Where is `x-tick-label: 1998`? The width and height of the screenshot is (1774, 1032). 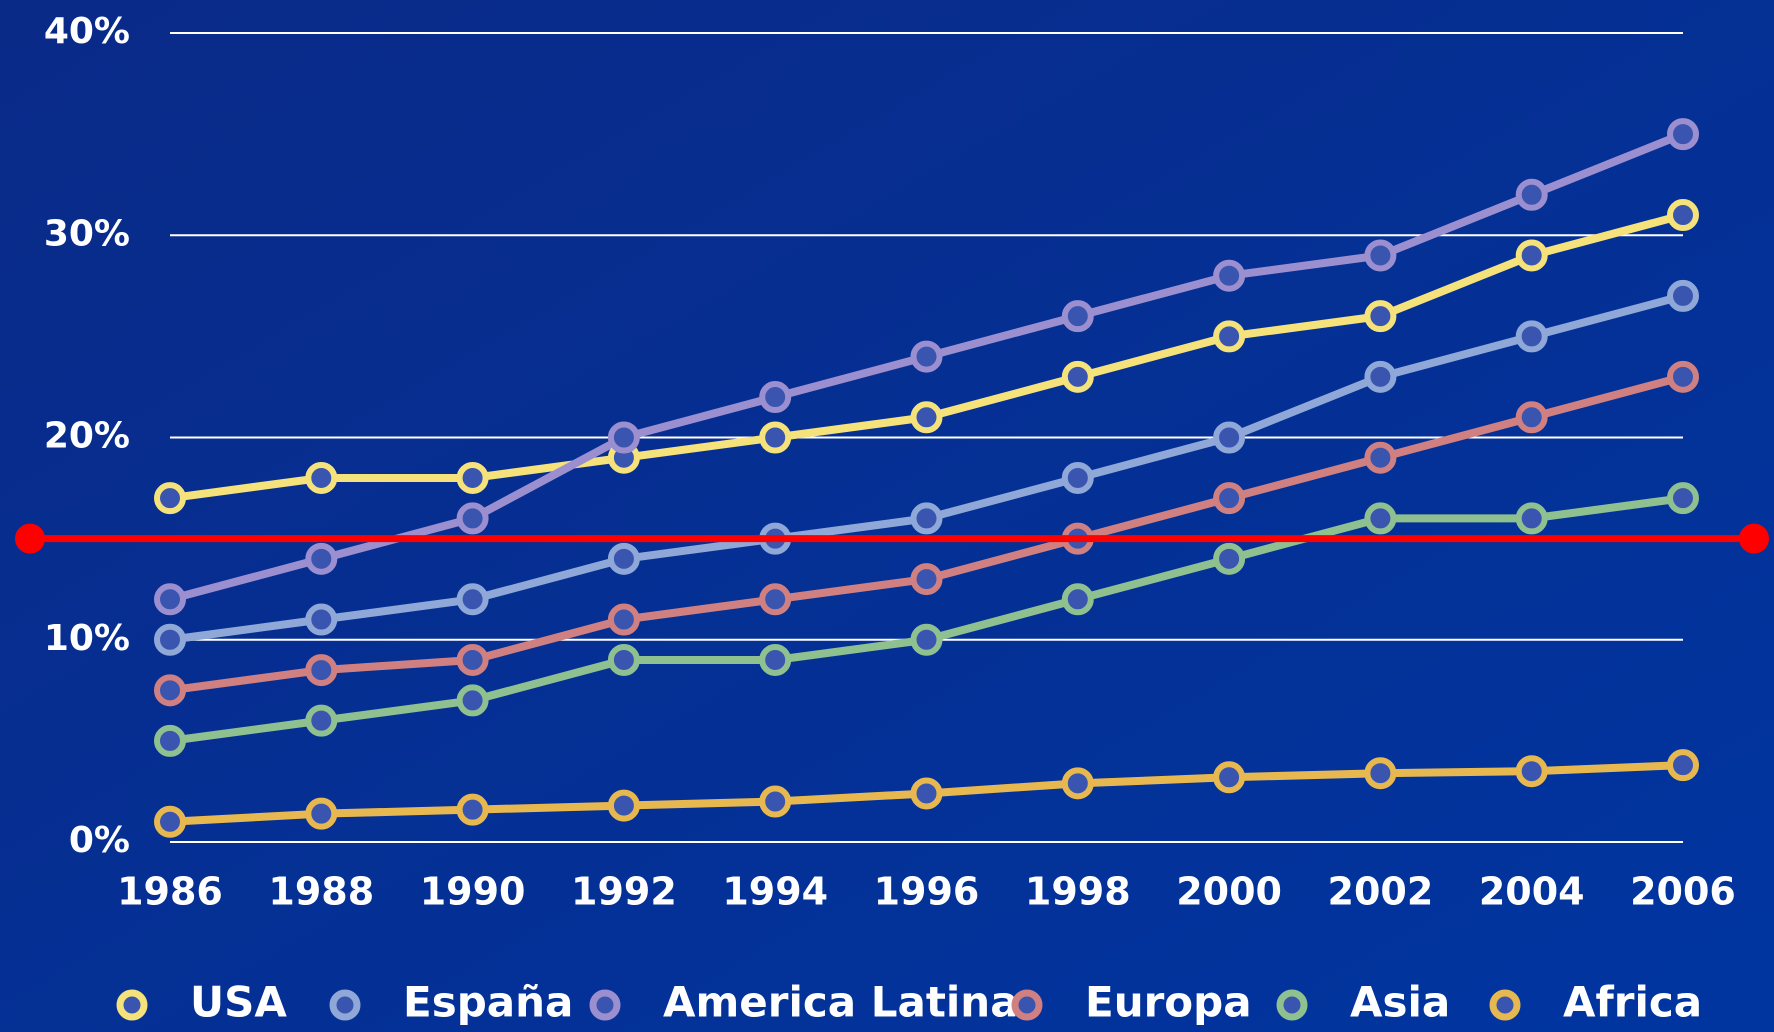
x-tick-label: 1998 is located at coordinates (1078, 892).